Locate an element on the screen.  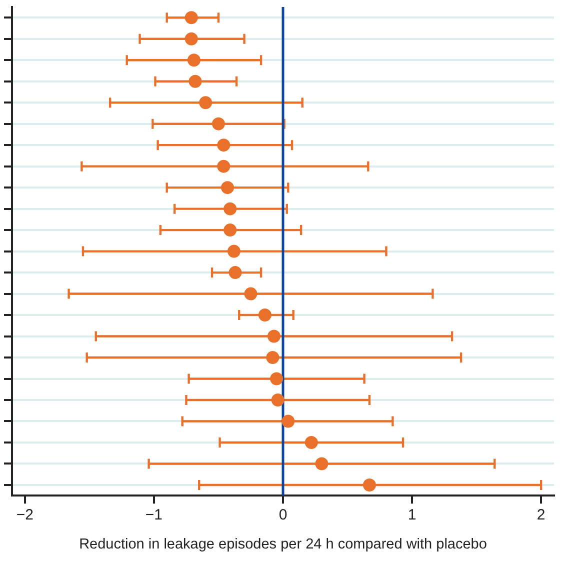
x-tick-label: 1 is located at coordinates (412, 515).